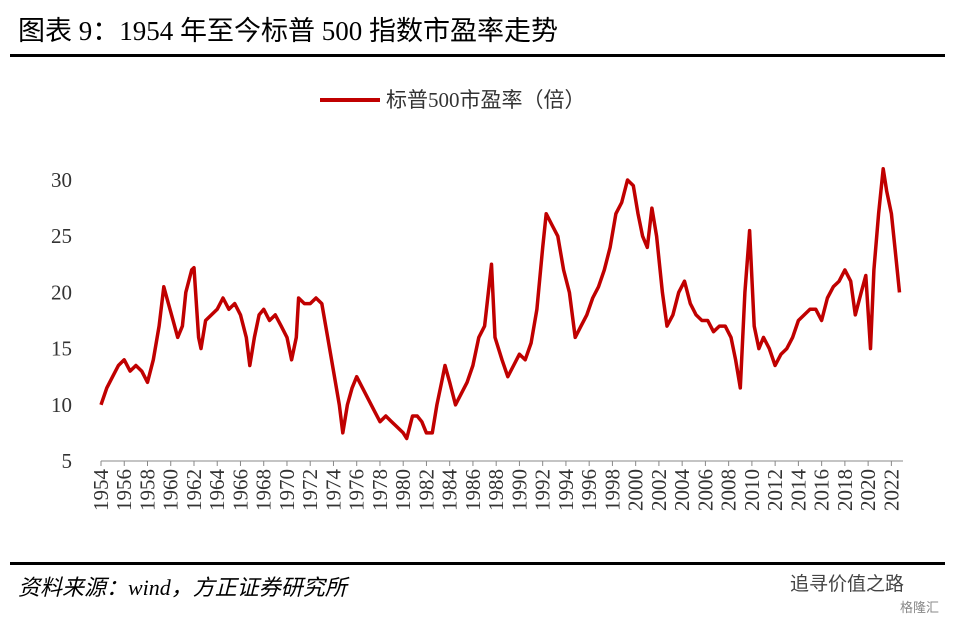 This screenshot has height=628, width=953. Describe the element at coordinates (496, 490) in the screenshot. I see `x-tick-label: 1988` at that location.